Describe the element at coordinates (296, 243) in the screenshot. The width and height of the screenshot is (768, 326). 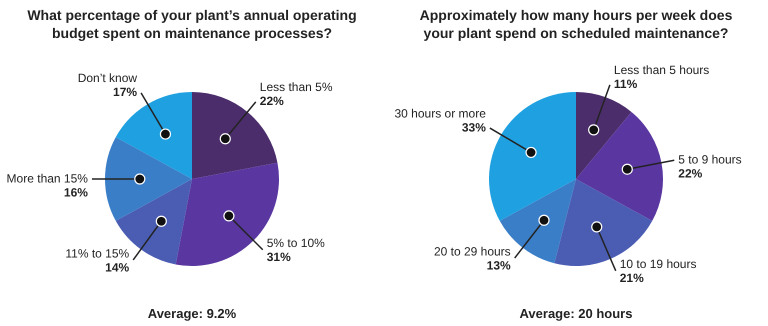
I see `slice-label: 5% to 10%` at that location.